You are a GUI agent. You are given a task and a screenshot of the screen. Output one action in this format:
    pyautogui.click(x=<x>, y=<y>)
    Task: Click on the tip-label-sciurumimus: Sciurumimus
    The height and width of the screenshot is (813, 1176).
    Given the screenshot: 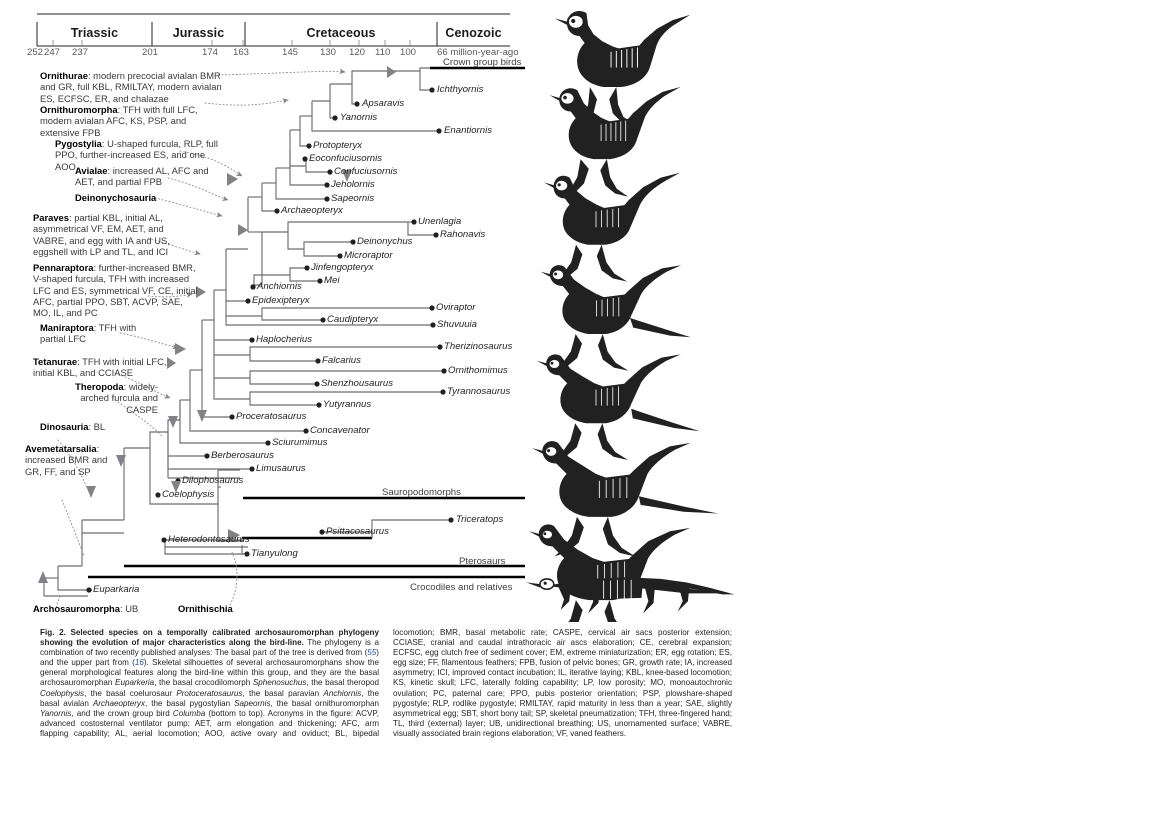 What is the action you would take?
    pyautogui.click(x=300, y=442)
    